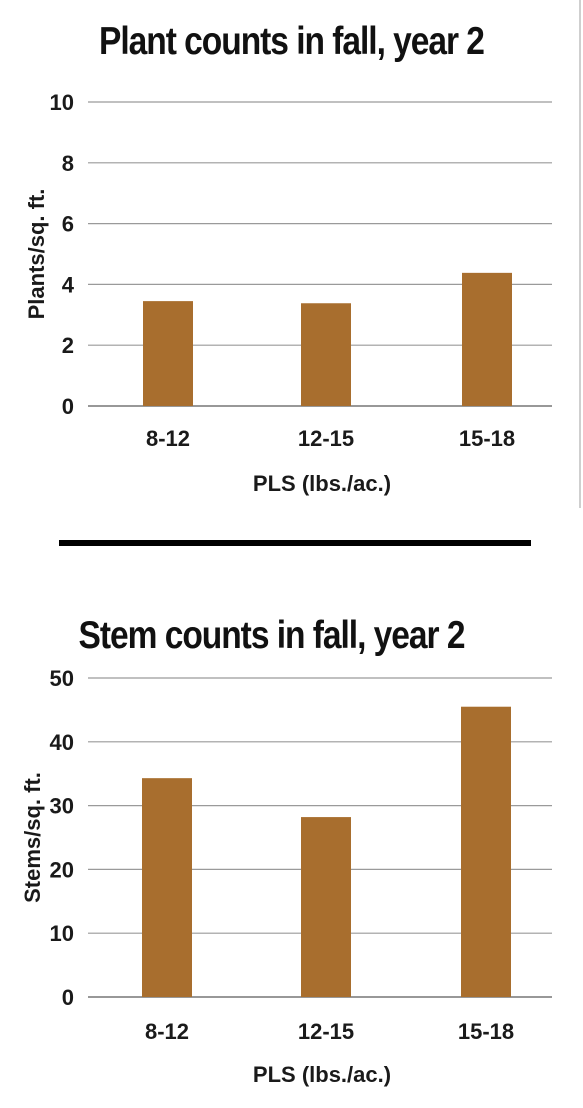 Image resolution: width=583 pixels, height=1108 pixels. I want to click on y-tick-label: 50, so click(62, 678).